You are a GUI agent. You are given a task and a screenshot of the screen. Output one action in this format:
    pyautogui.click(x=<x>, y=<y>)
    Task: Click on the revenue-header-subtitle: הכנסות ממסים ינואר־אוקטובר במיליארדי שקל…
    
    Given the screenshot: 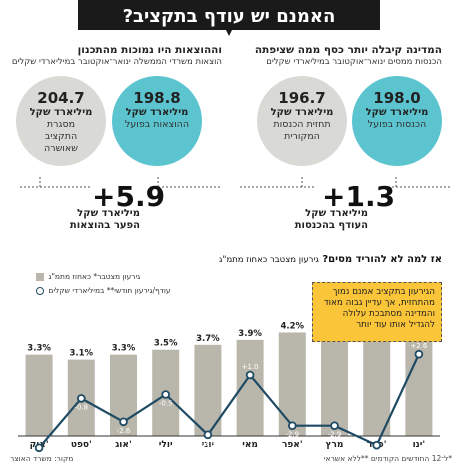 What is the action you would take?
    pyautogui.click(x=354, y=62)
    